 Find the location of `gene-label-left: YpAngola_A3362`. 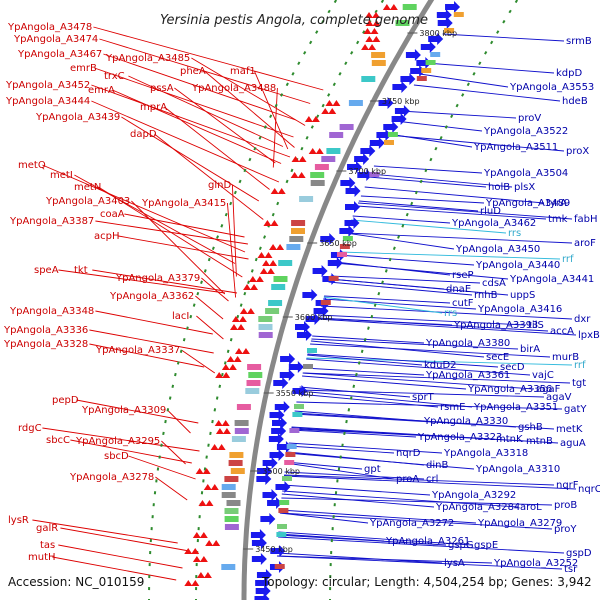

gene-label-left: YpAngola_A3362 is located at coordinates (151, 296).